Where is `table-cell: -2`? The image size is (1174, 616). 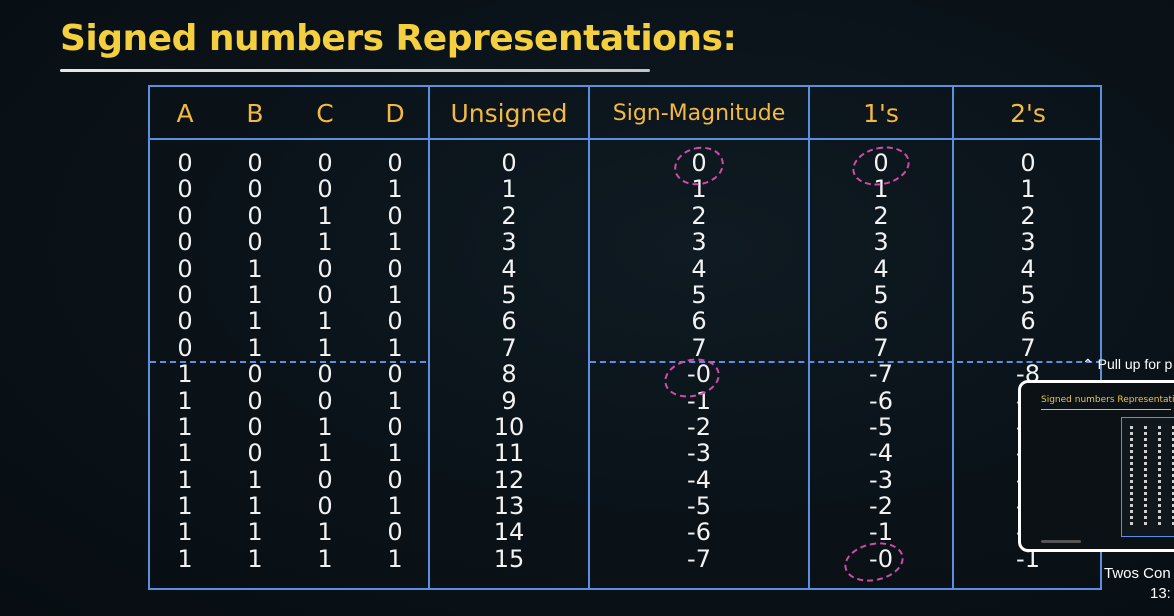
table-cell: -2 is located at coordinates (699, 426).